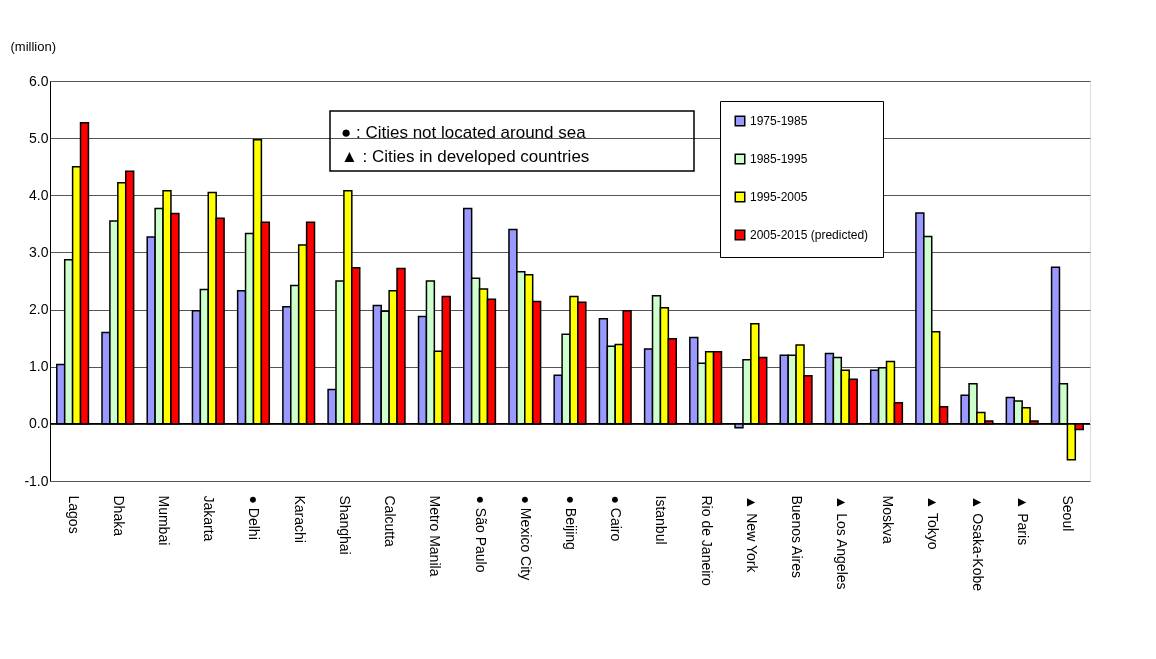 The image size is (1156, 659). I want to click on x-tick-label: ● Cairo, so click(616, 518).